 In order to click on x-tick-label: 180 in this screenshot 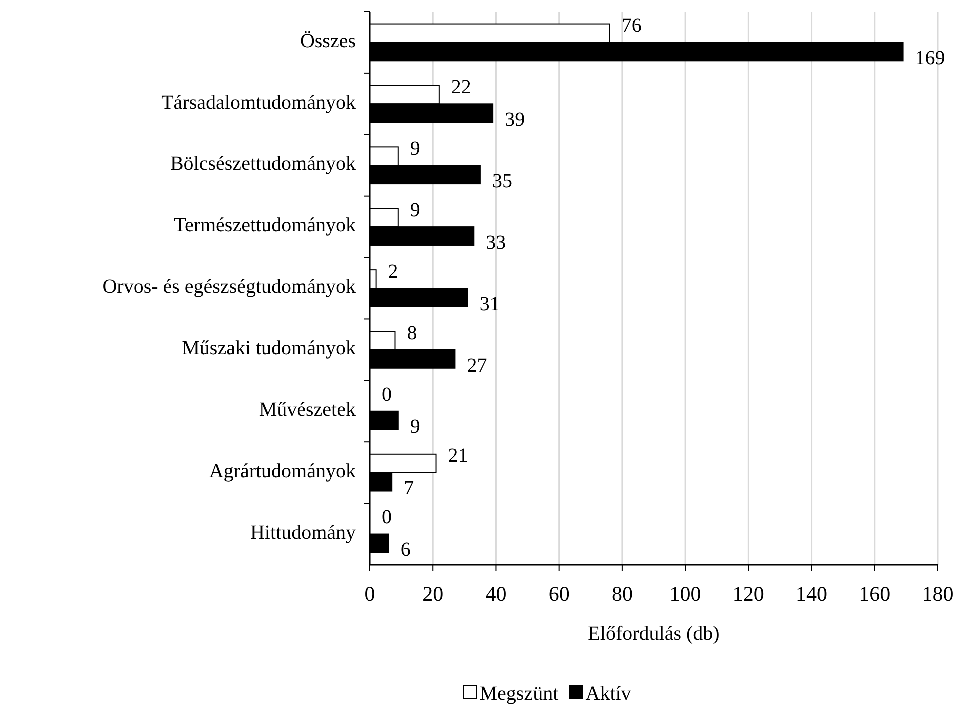, I will do `click(938, 594)`.